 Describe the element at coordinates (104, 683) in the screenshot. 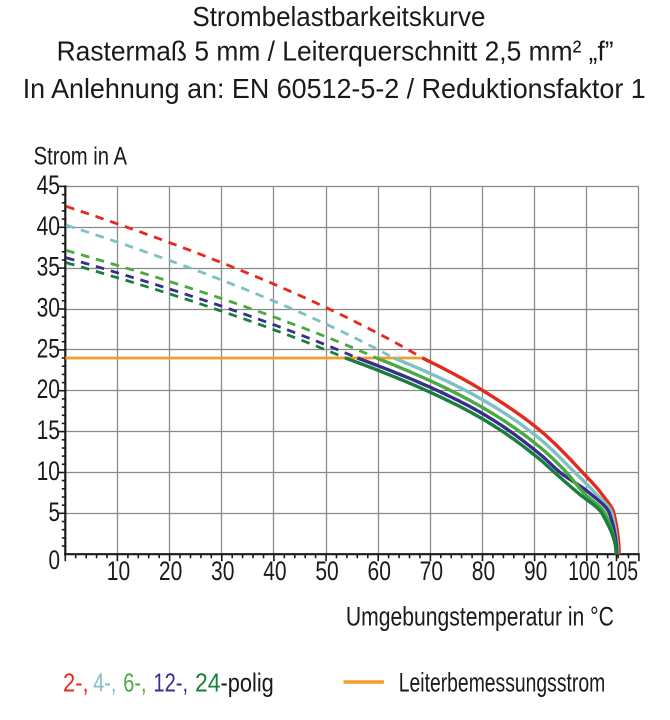

I see `svg-text: 4-,` at that location.